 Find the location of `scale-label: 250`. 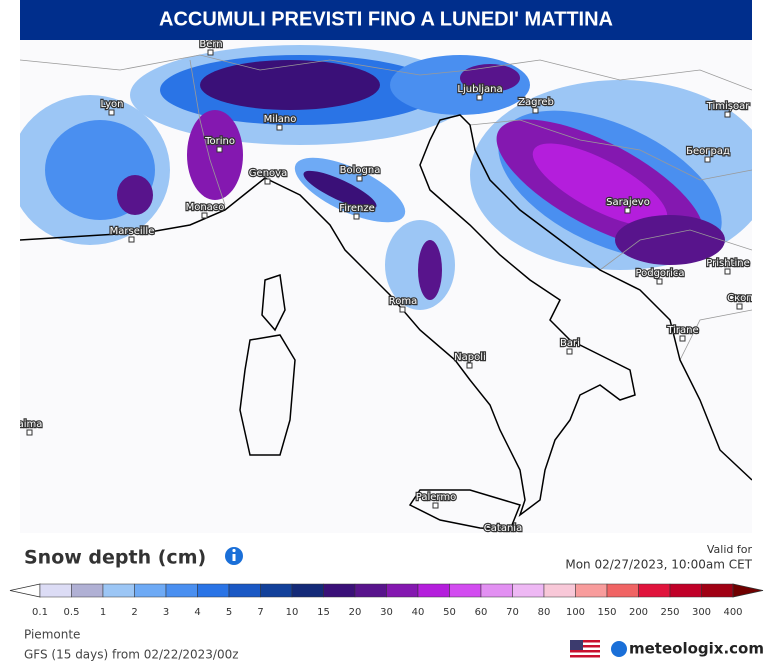

scale-label: 250 is located at coordinates (669, 612).